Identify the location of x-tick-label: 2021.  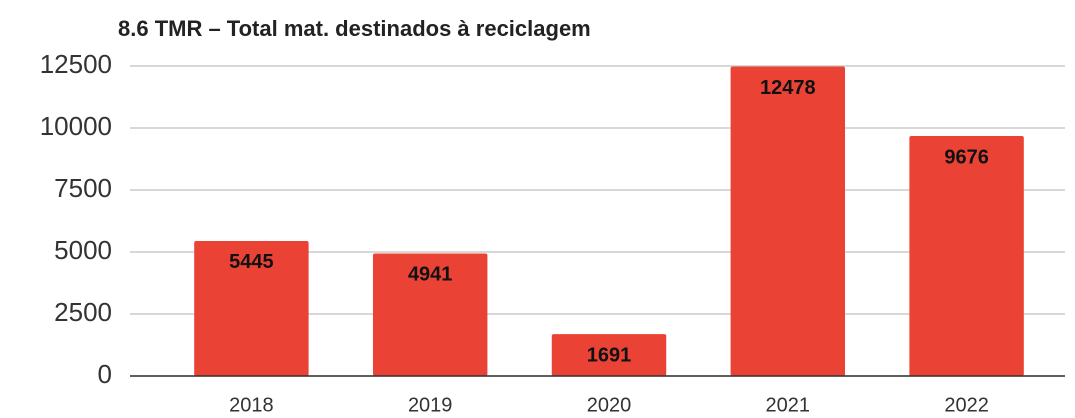
(788, 405).